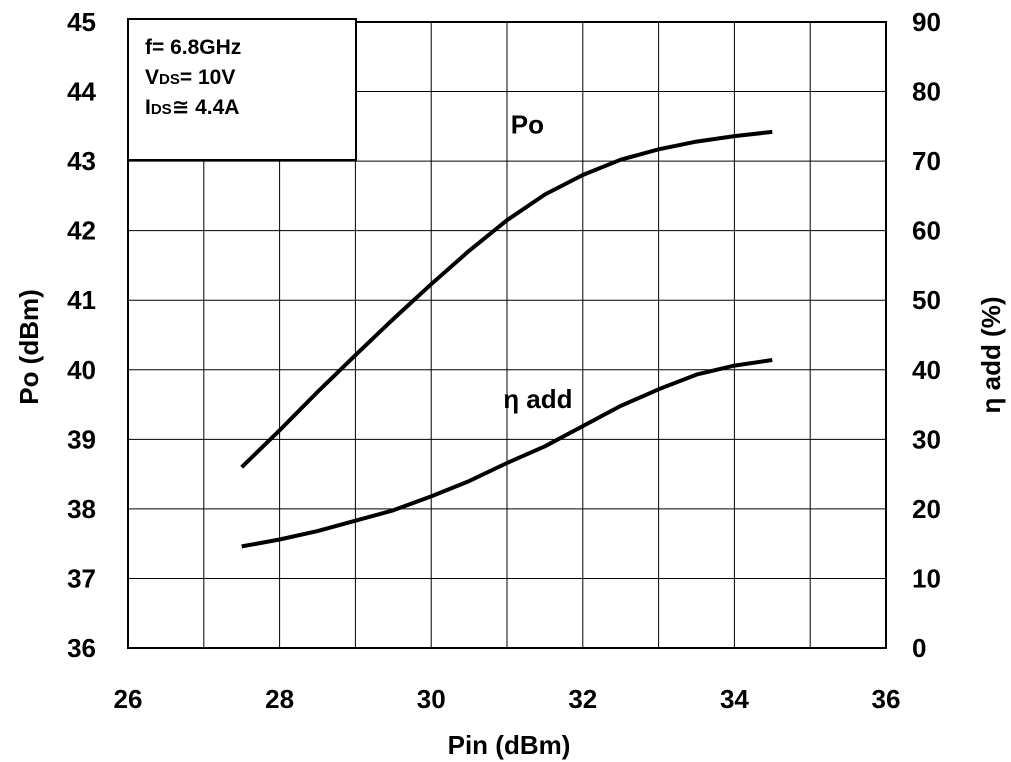 This screenshot has height=762, width=1011. I want to click on conditions-box: f= 6.8GHz VDS= 10V IDS≅ 4.4A, so click(242, 89).